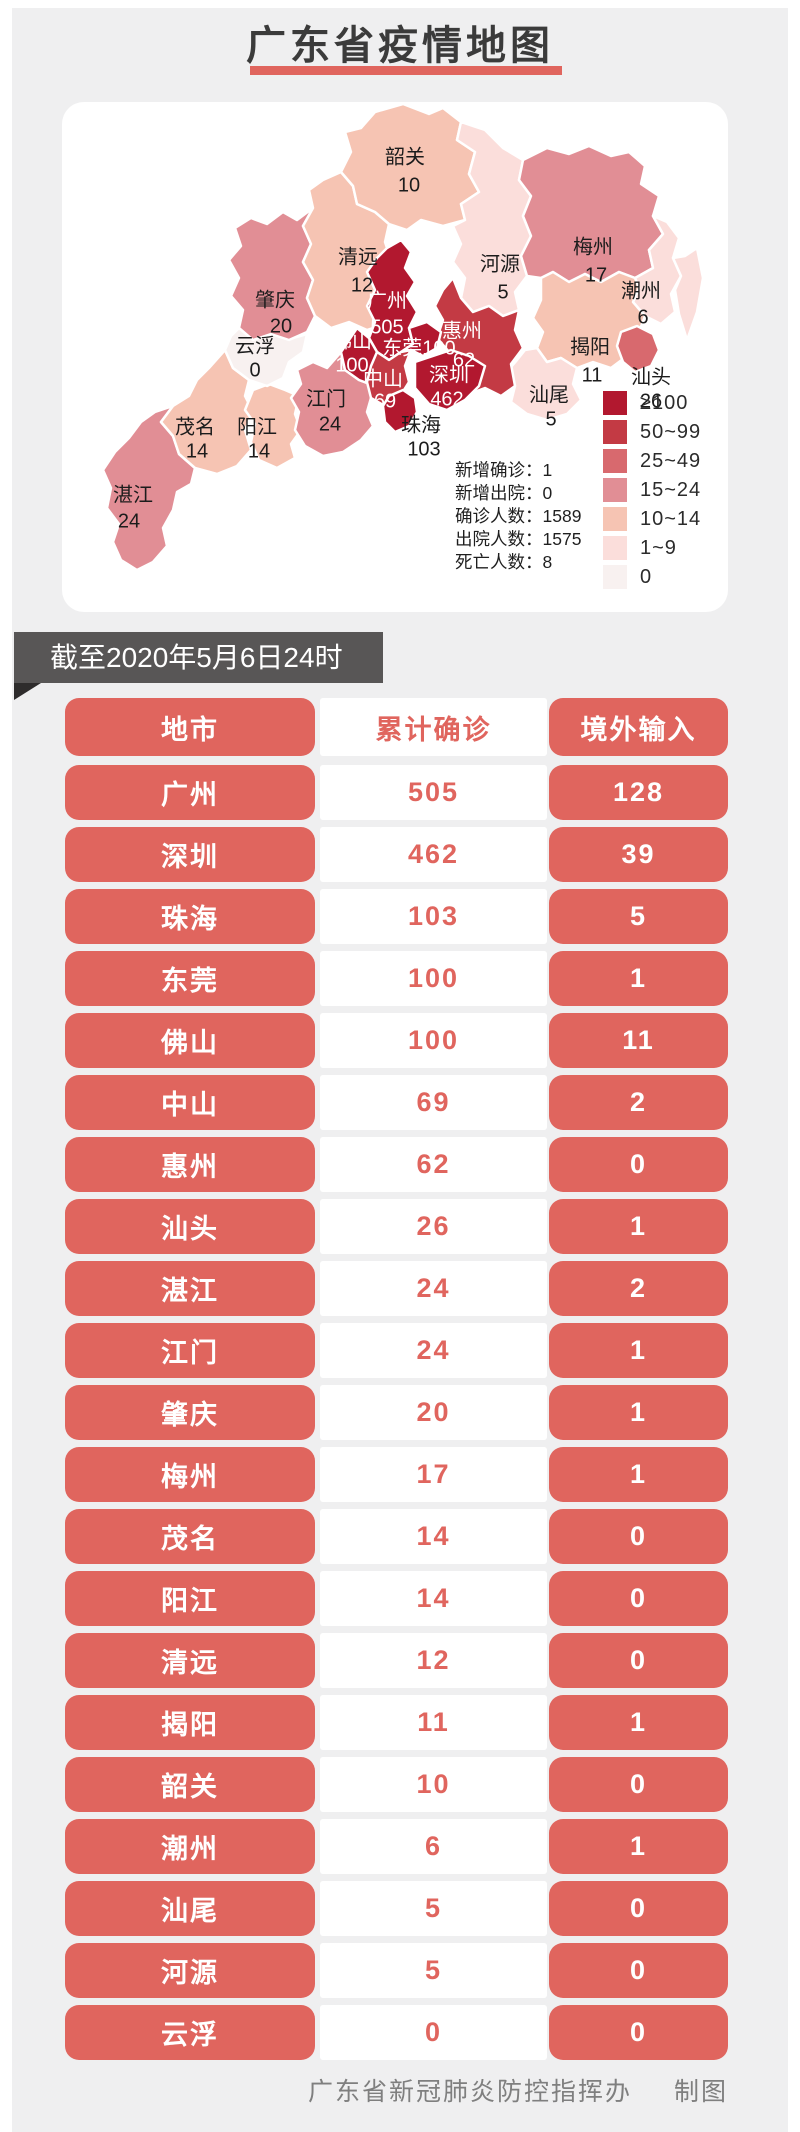 The width and height of the screenshot is (800, 2132). Describe the element at coordinates (504, 470) in the screenshot. I see `stat-line: 新增确诊：1` at that location.